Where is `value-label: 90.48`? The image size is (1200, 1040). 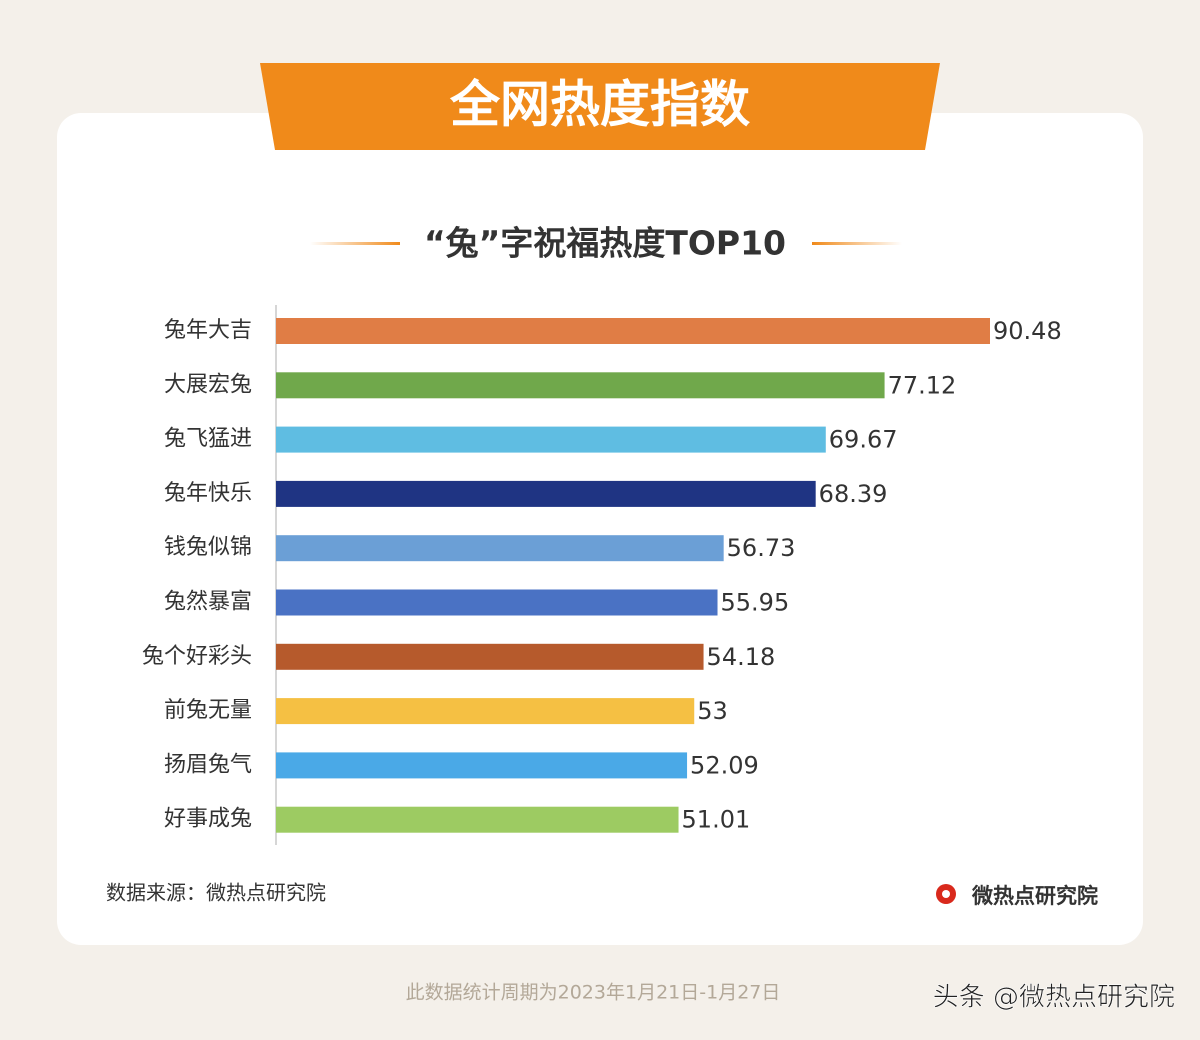 value-label: 90.48 is located at coordinates (1027, 331).